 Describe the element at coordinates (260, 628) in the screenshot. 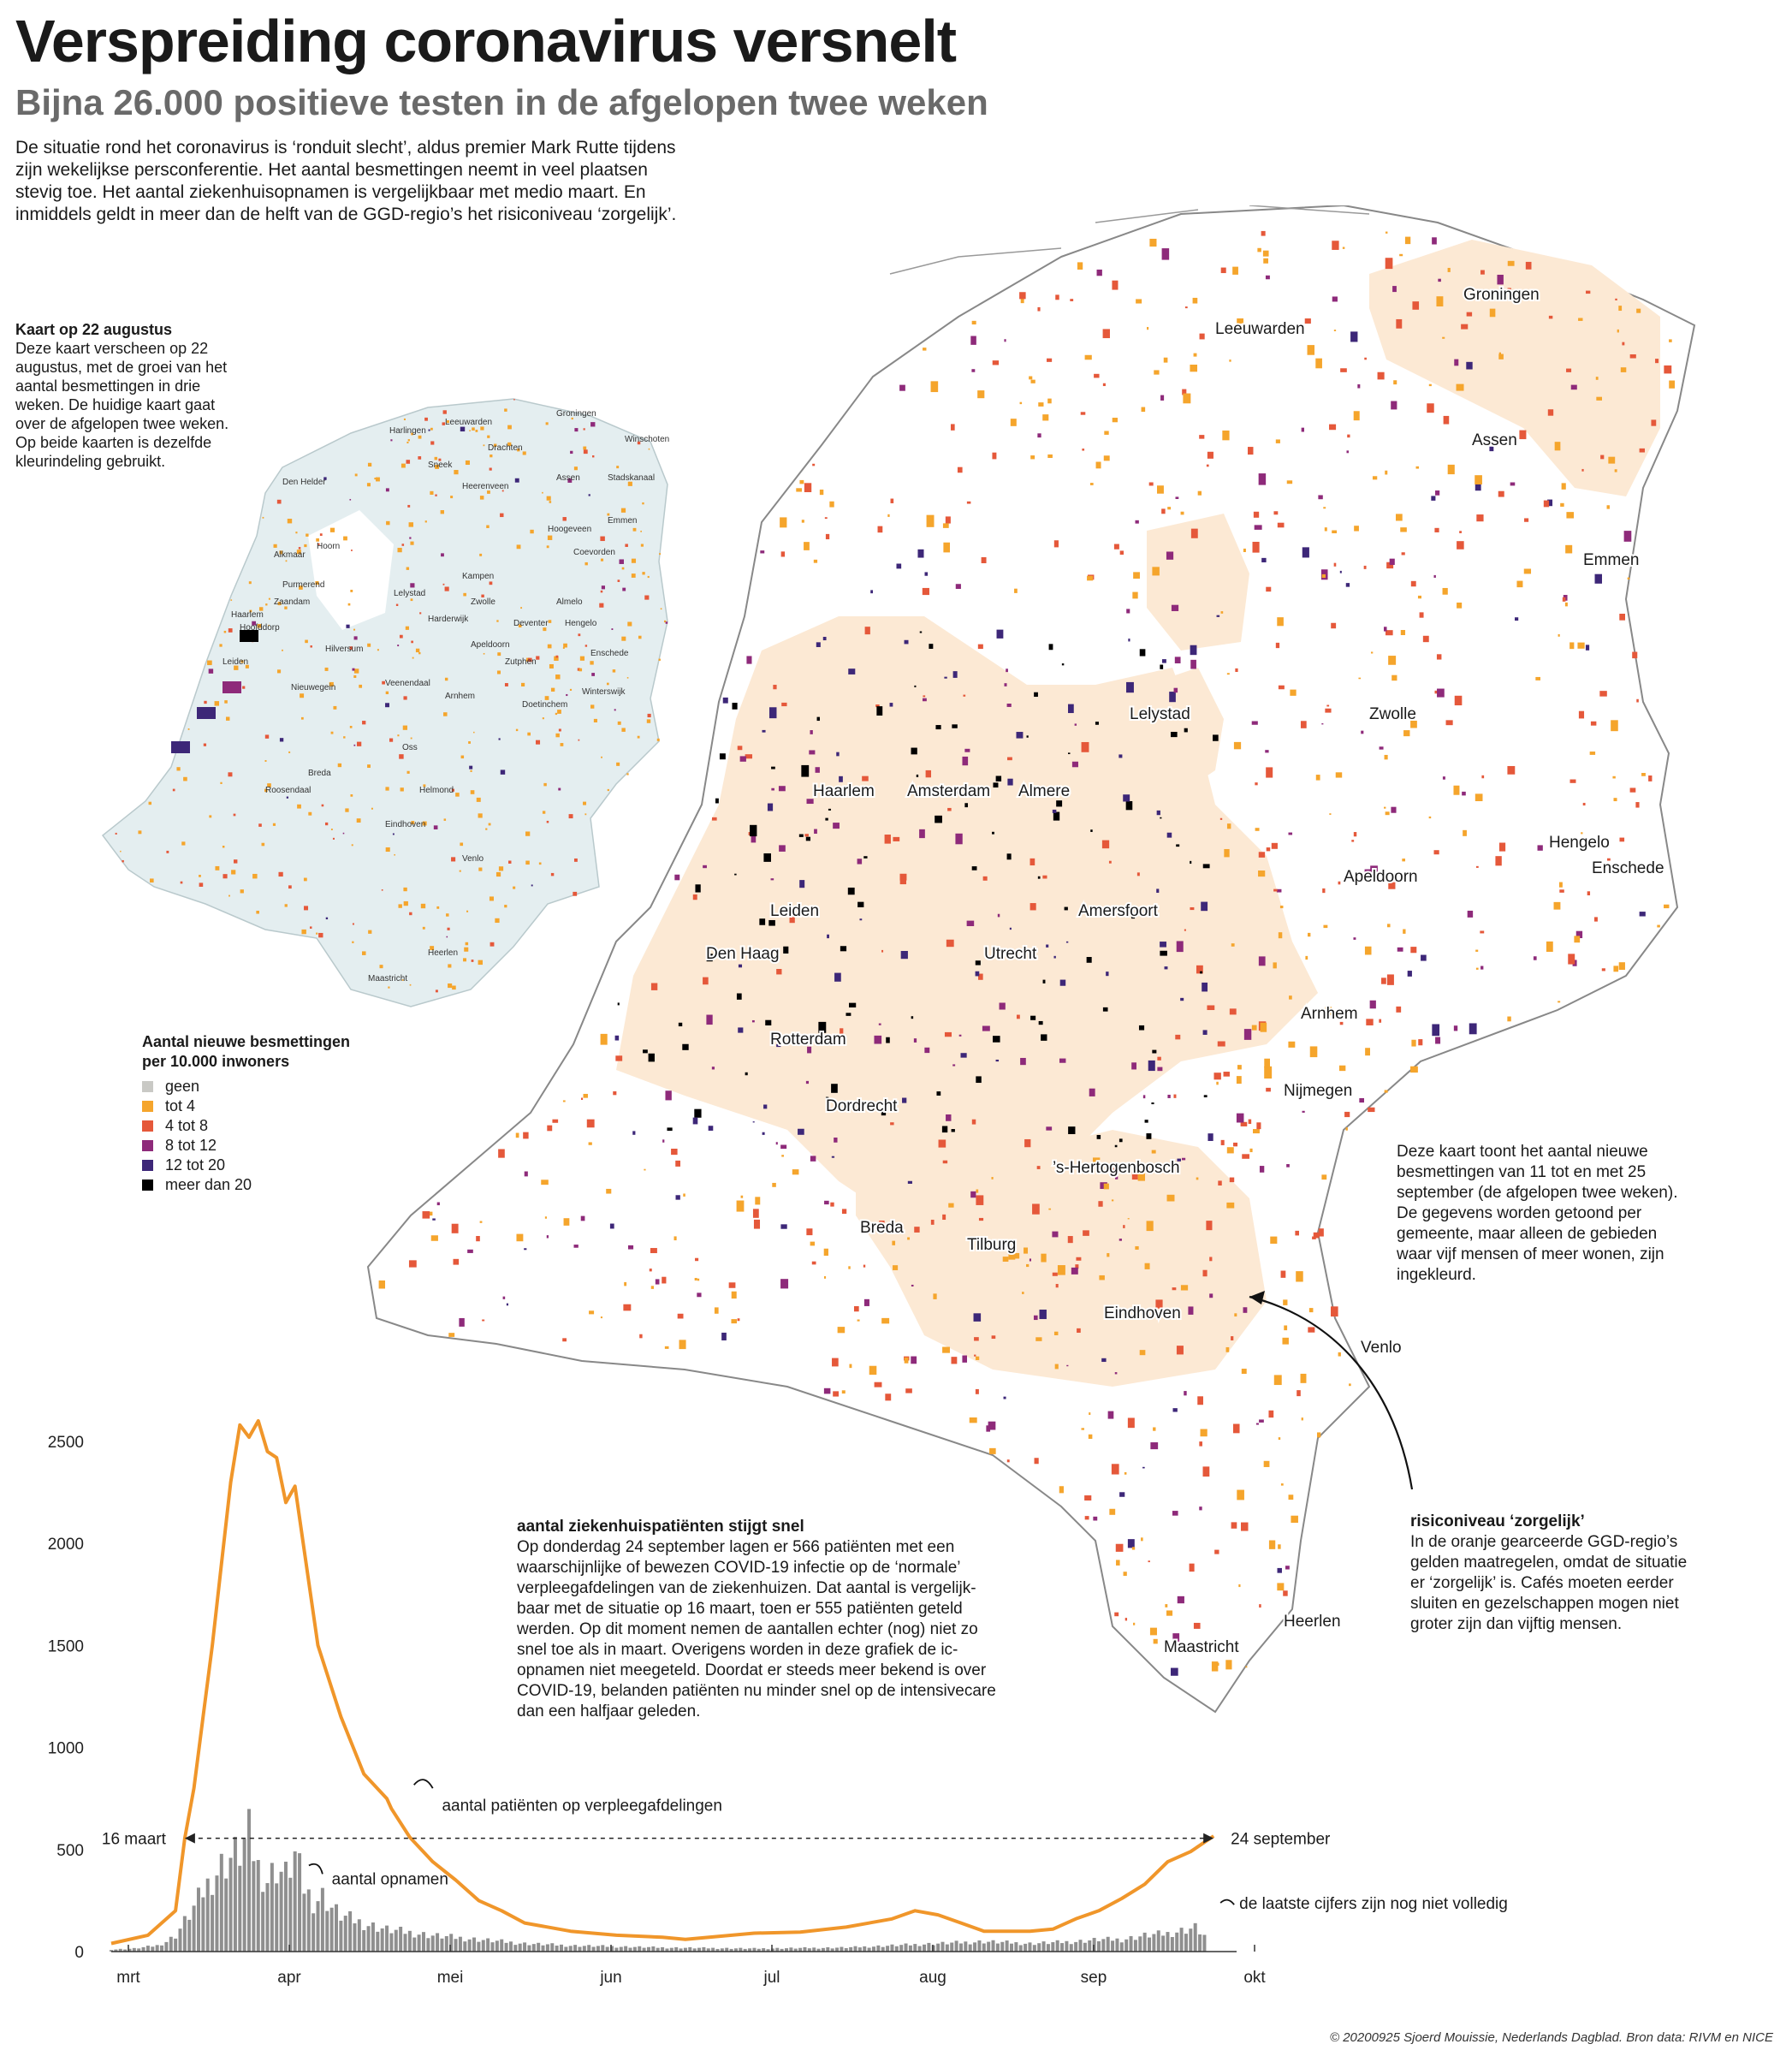

I see `inset-city-label: Hoofddorp` at that location.